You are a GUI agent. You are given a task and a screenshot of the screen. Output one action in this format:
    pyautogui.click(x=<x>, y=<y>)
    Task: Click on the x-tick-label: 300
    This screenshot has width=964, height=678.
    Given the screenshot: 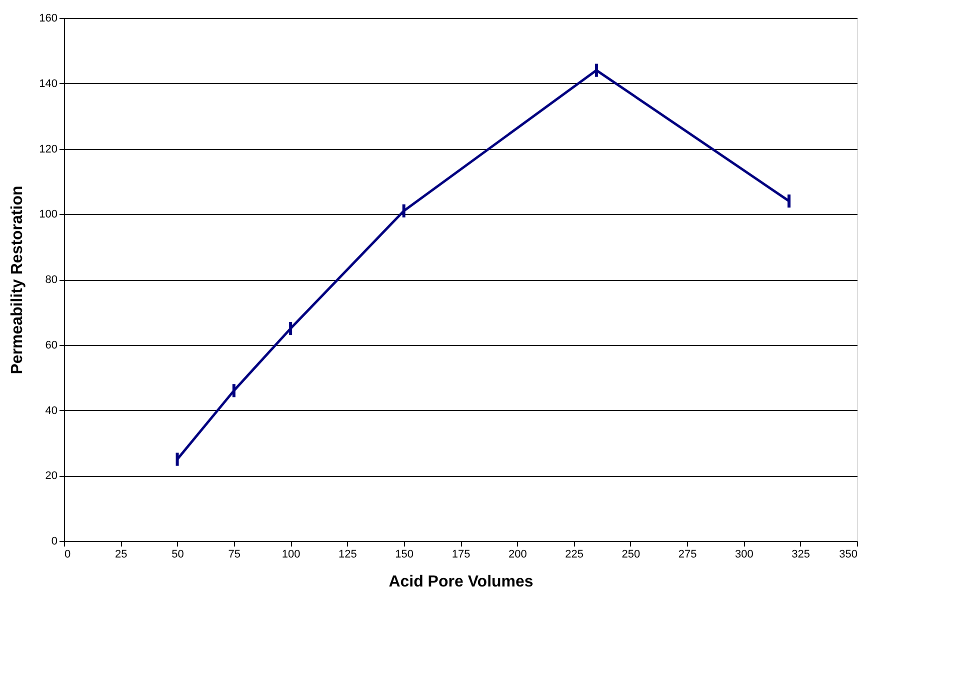 What is the action you would take?
    pyautogui.click(x=744, y=554)
    